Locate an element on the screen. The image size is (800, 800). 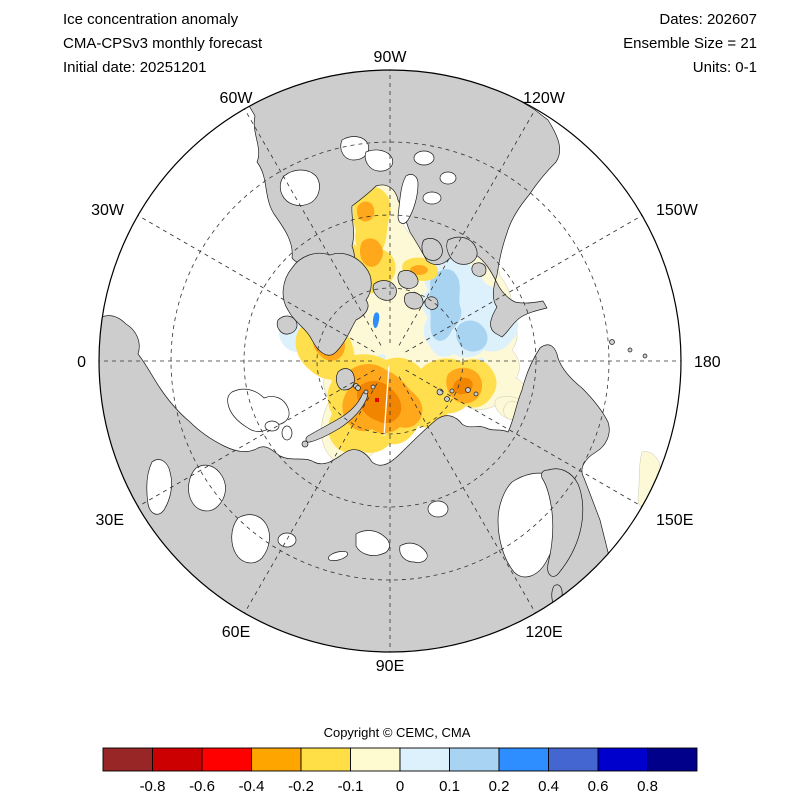
channel-islands-white is located at coordinates (408, 199).